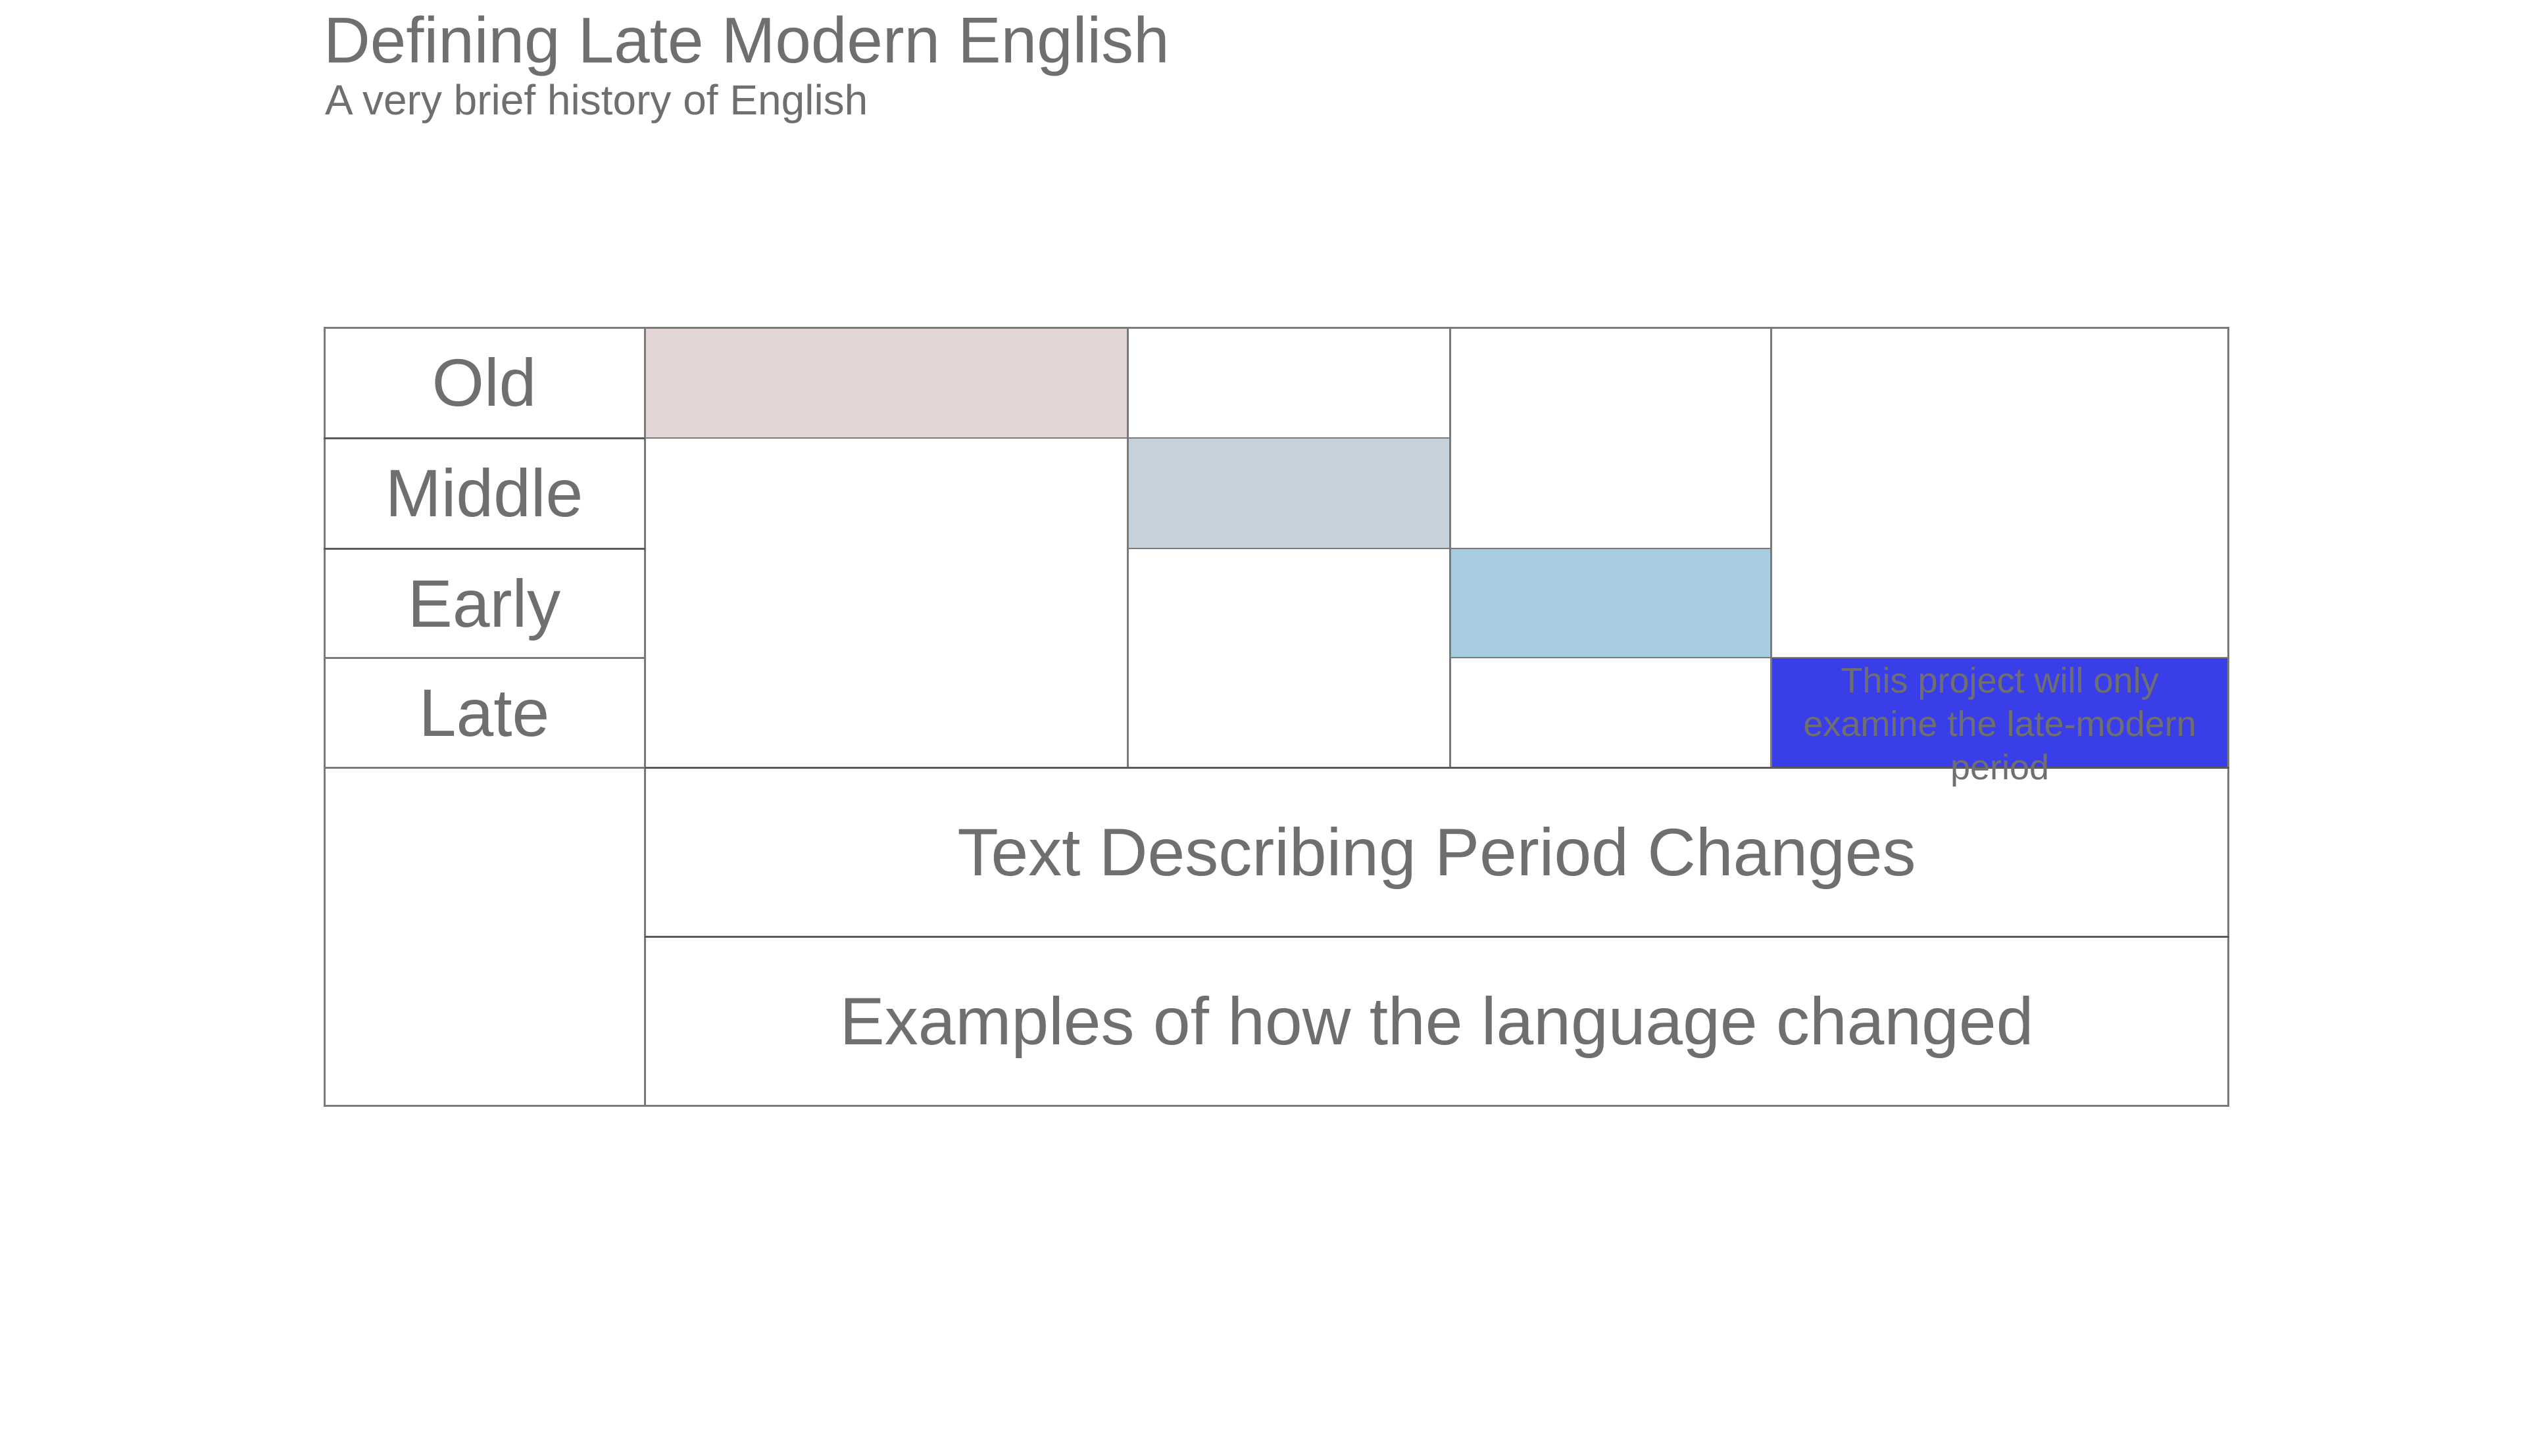 The image size is (2526, 1456). What do you see at coordinates (1288, 438) in the screenshot?
I see `middle-bar-top` at bounding box center [1288, 438].